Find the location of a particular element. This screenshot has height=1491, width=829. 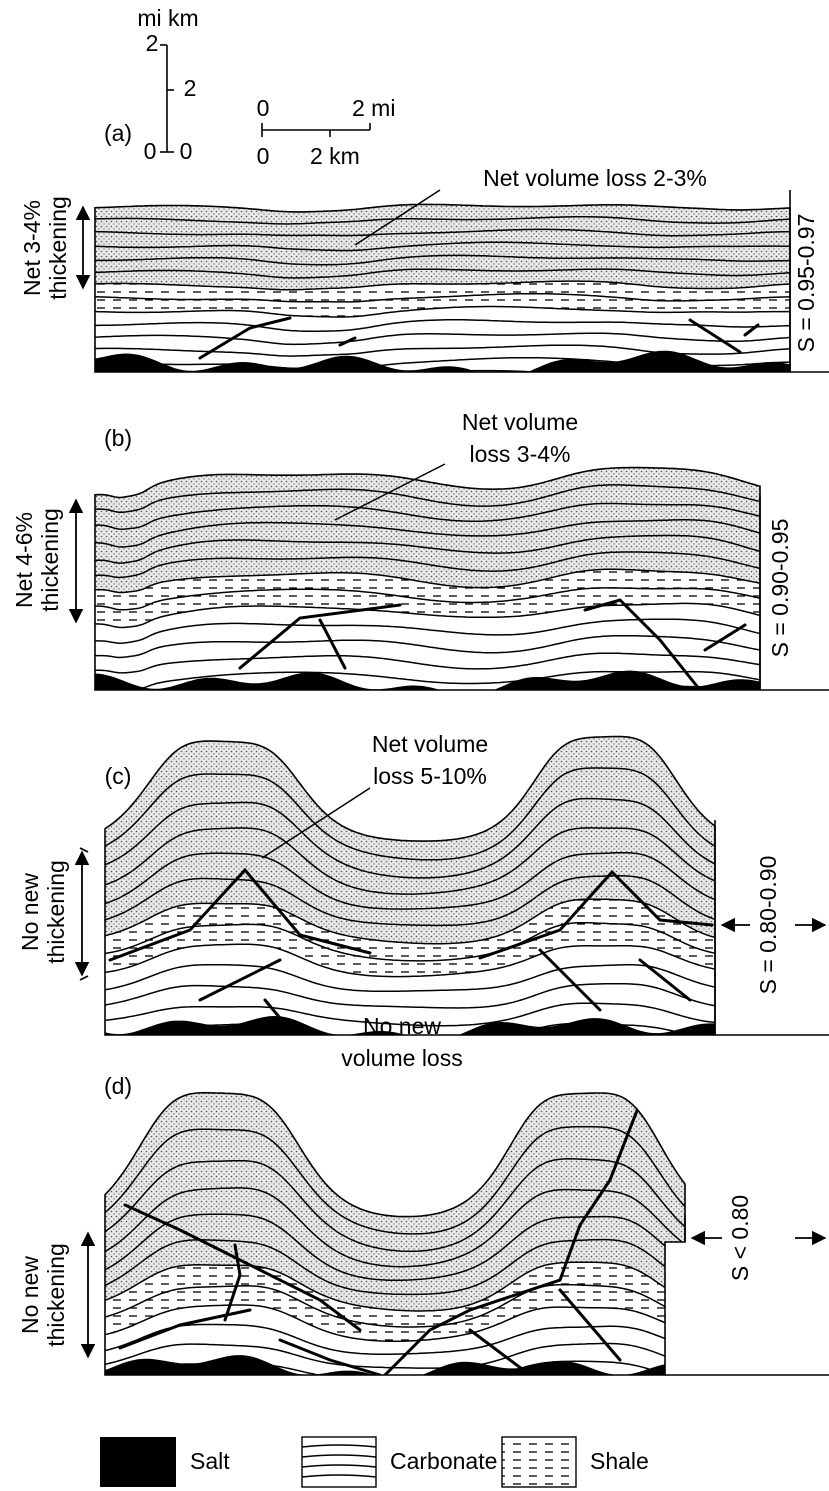

scale is located at coordinates (265, 98).